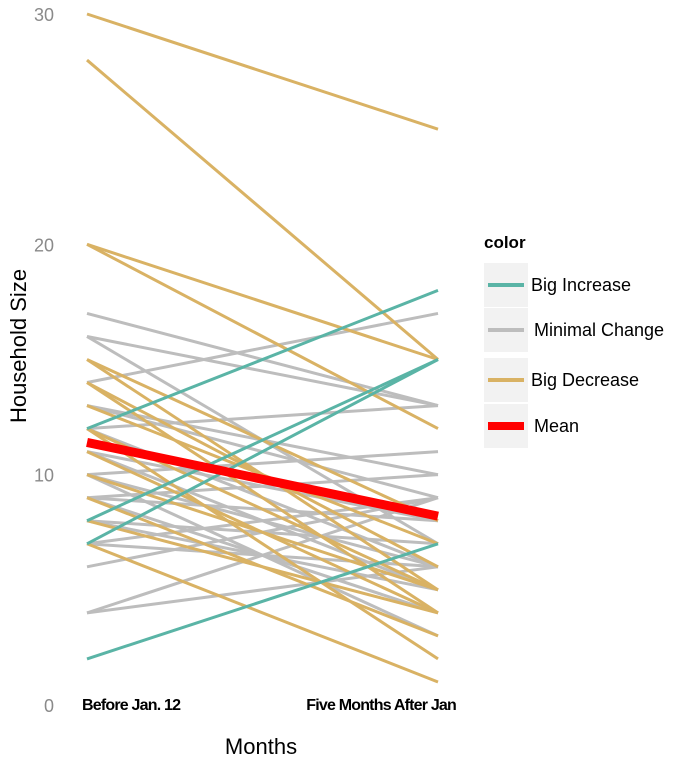 The width and height of the screenshot is (675, 762). What do you see at coordinates (599, 330) in the screenshot?
I see `legend-label-minimal-change: Minimal Change` at bounding box center [599, 330].